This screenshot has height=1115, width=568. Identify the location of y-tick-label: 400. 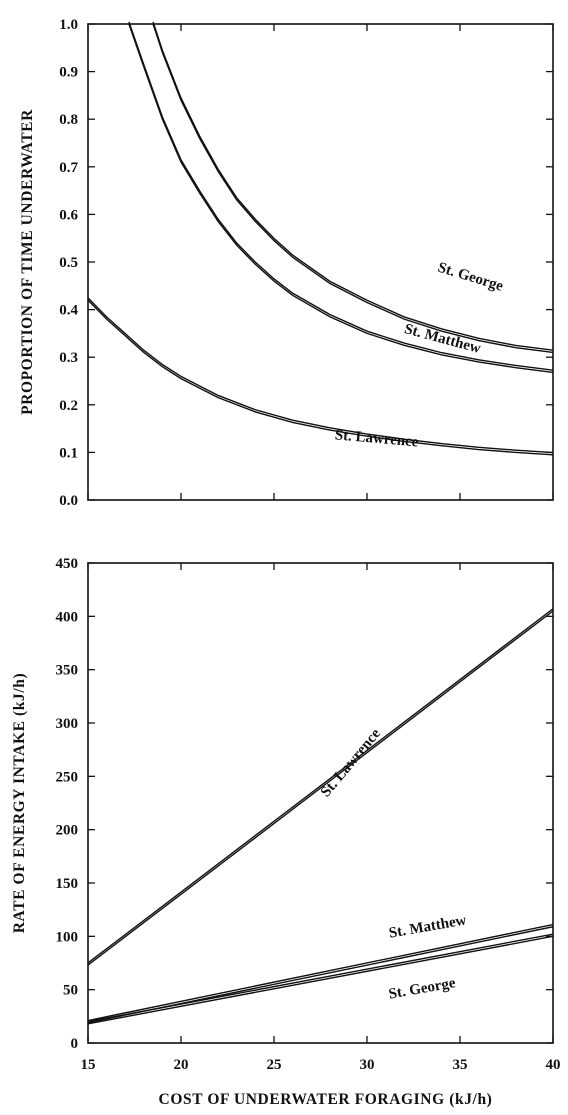
(67, 617).